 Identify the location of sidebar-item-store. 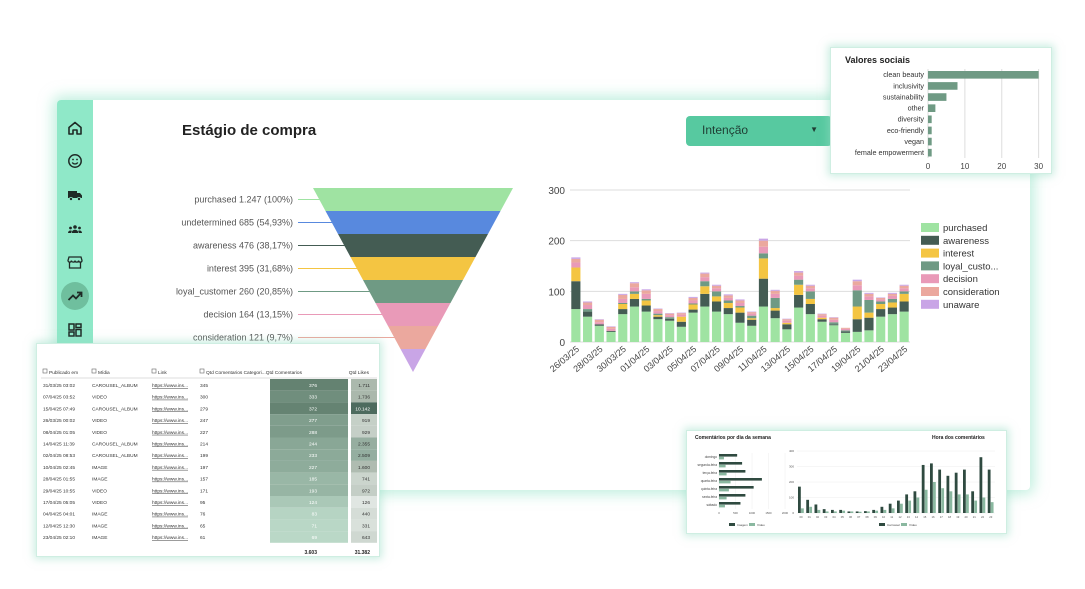
(75, 262).